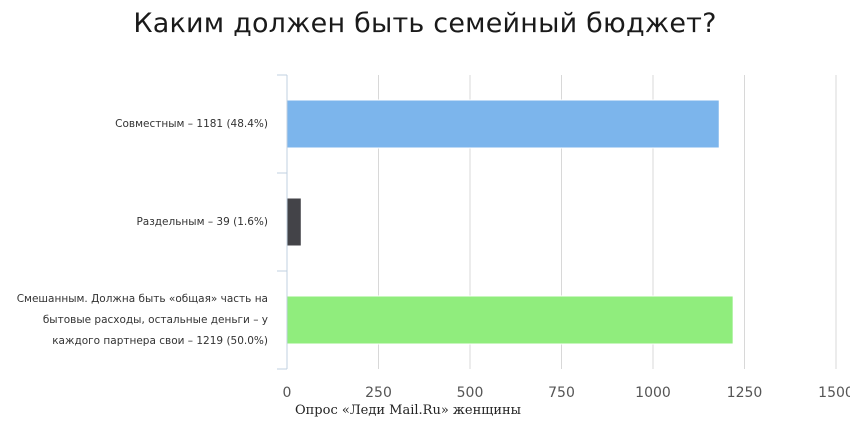 This screenshot has height=425, width=850. What do you see at coordinates (155, 319) in the screenshot?
I see `category-label-line: бытовые расходы, остальные деньги – у` at bounding box center [155, 319].